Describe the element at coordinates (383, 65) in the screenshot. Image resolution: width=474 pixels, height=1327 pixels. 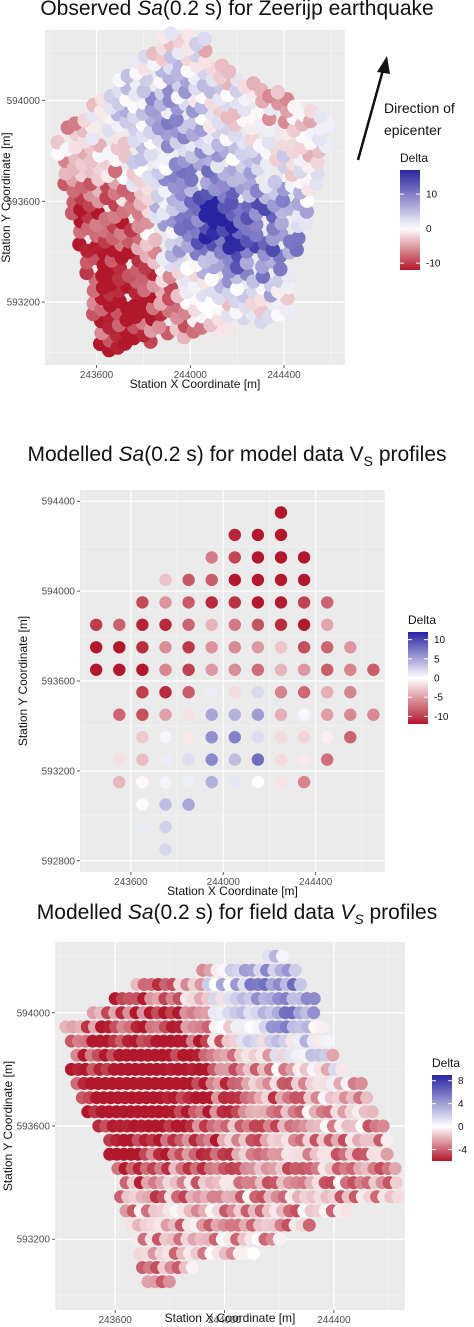
I see `direction-arrow-head` at that location.